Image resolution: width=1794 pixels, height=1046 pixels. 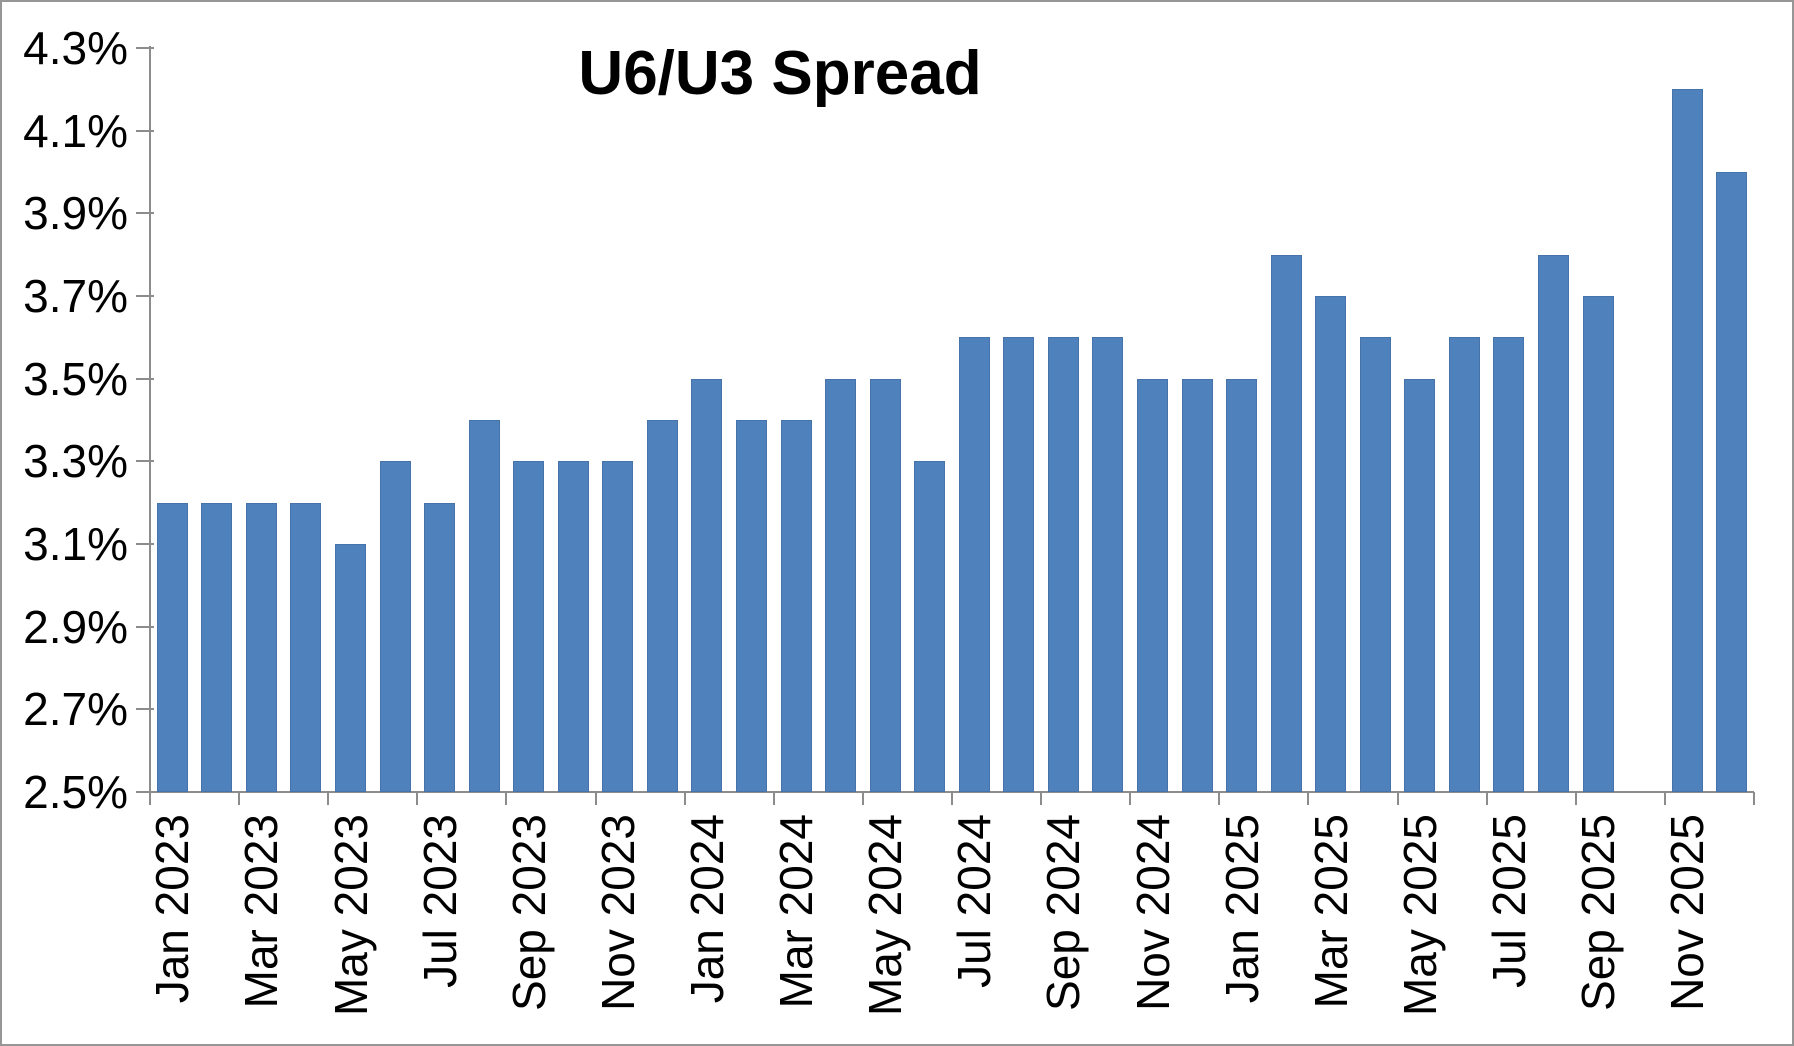 What do you see at coordinates (1598, 912) in the screenshot?
I see `x-axis-label-sep-2025: Sep 2025` at bounding box center [1598, 912].